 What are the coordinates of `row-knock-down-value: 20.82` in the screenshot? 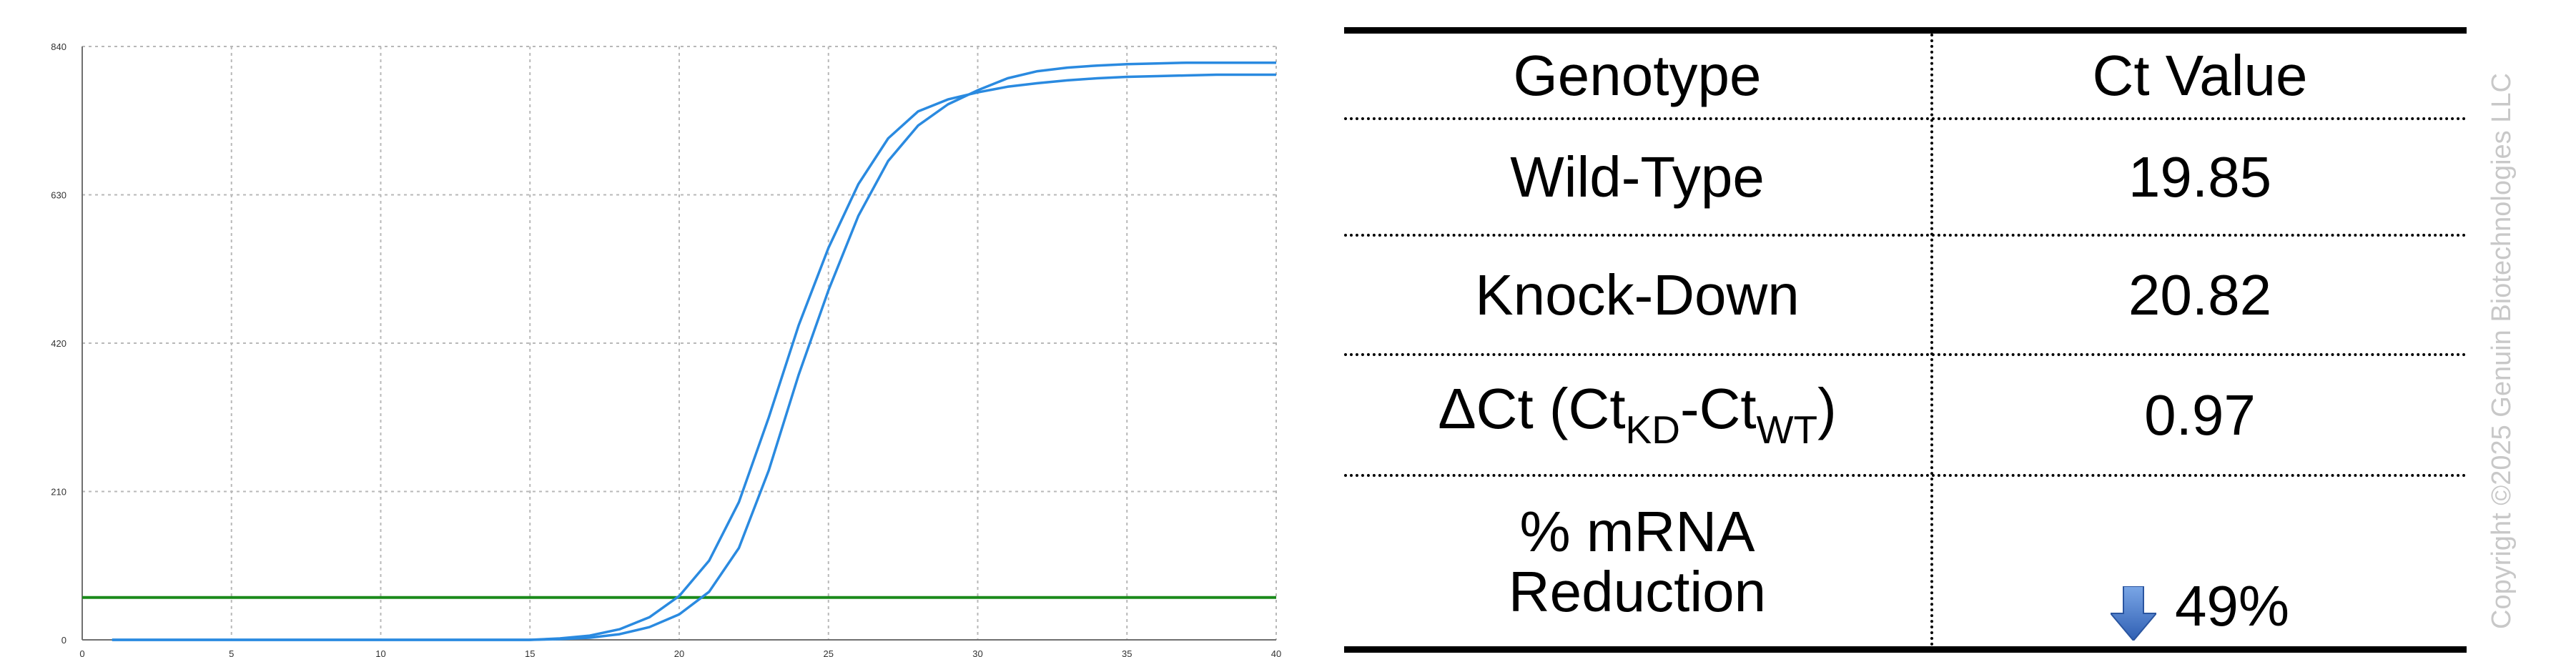 It's located at (2200, 294).